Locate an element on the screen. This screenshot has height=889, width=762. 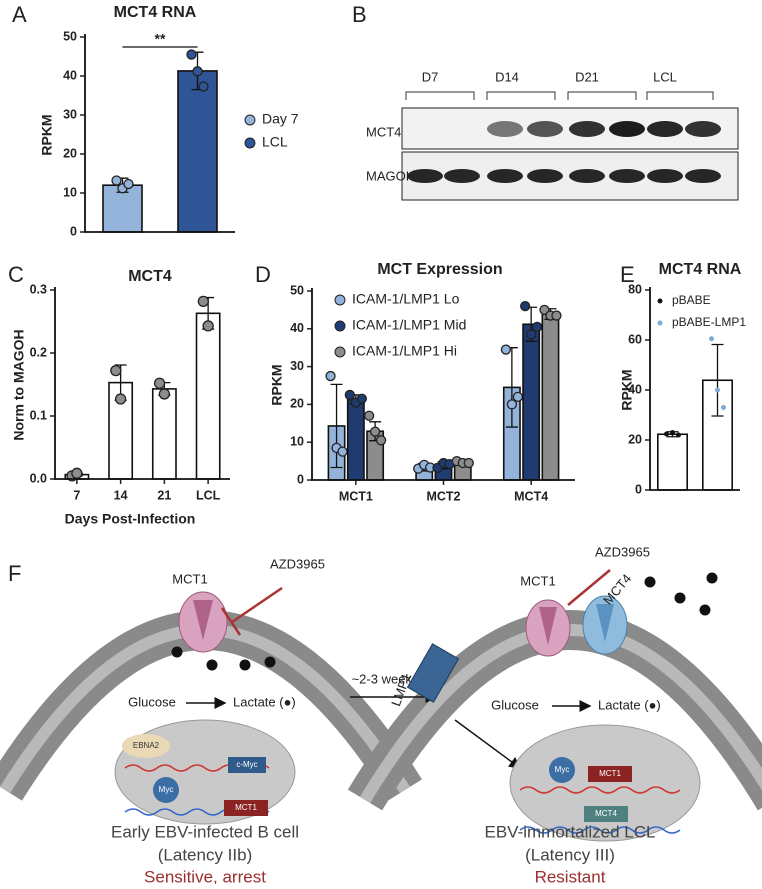
legend-label: Day 7 is located at coordinates (280, 119).